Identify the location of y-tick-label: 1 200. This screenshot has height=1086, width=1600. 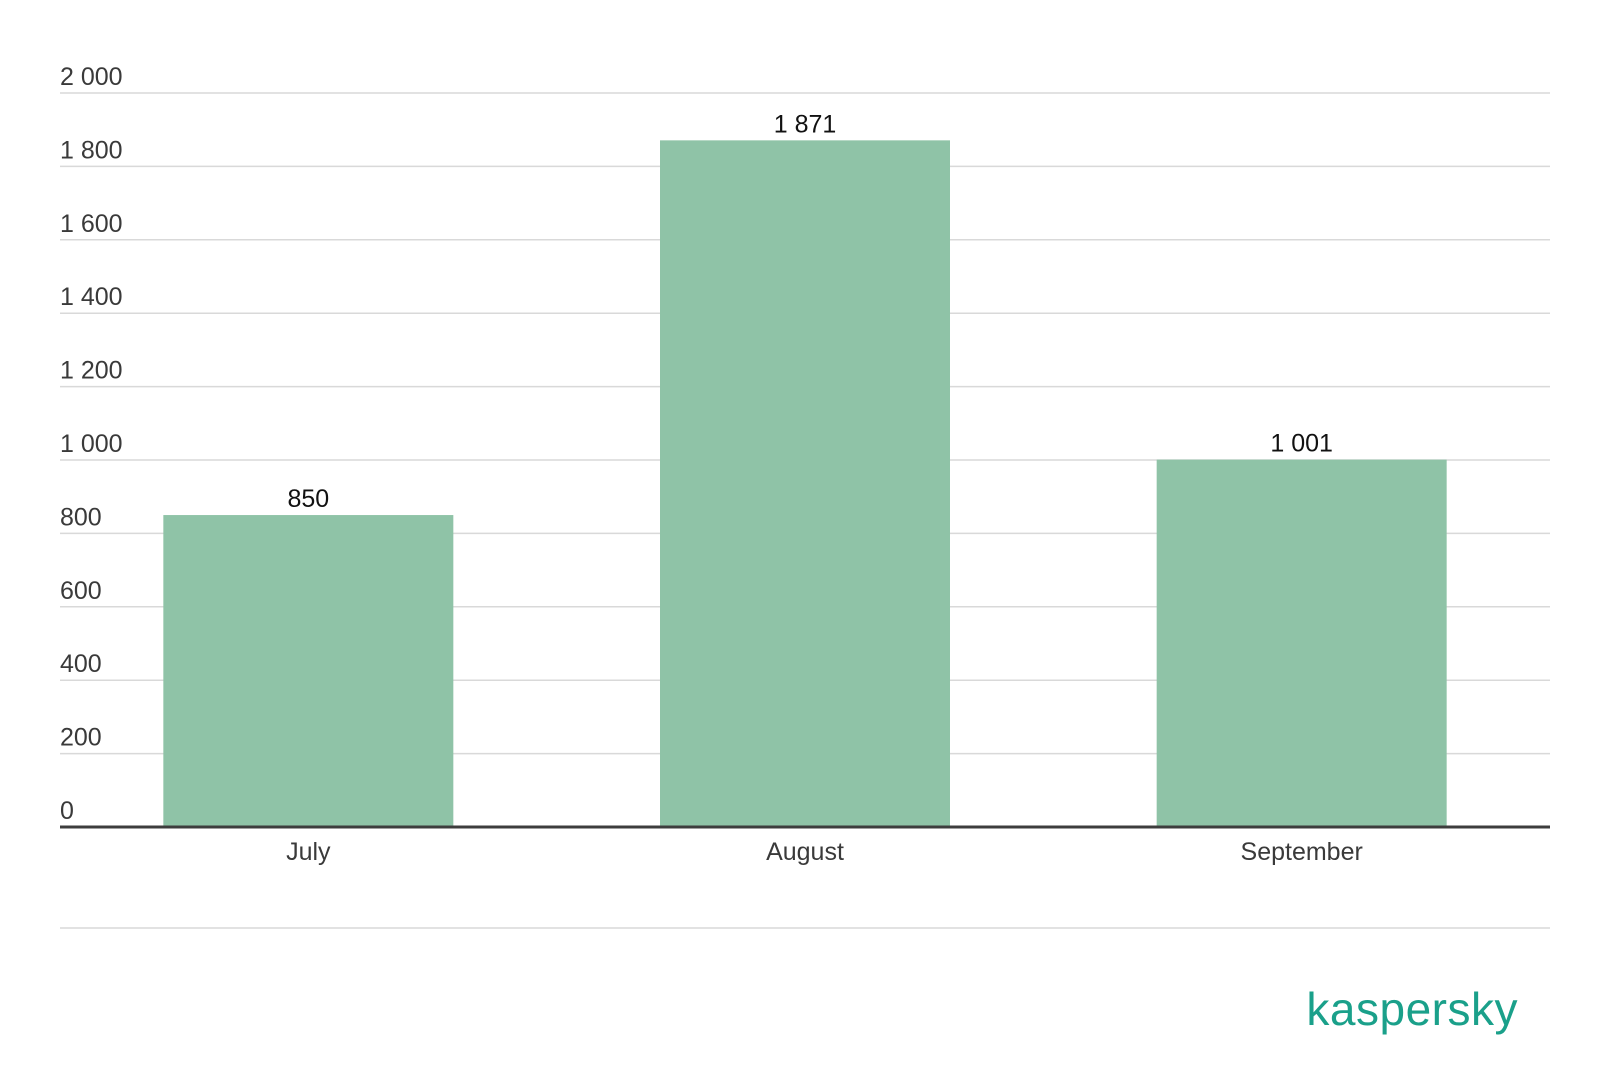
(91, 371).